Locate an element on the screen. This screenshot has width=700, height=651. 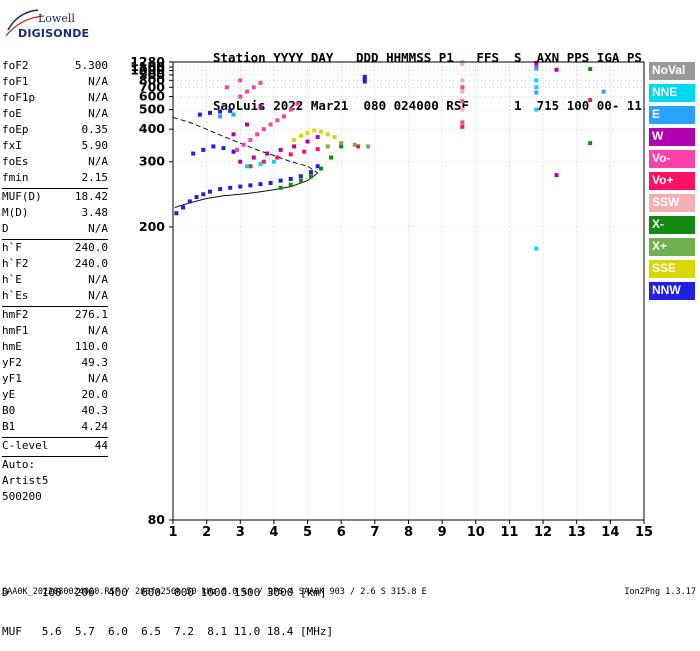
param-label: yF2 is located at coordinates (12, 362).